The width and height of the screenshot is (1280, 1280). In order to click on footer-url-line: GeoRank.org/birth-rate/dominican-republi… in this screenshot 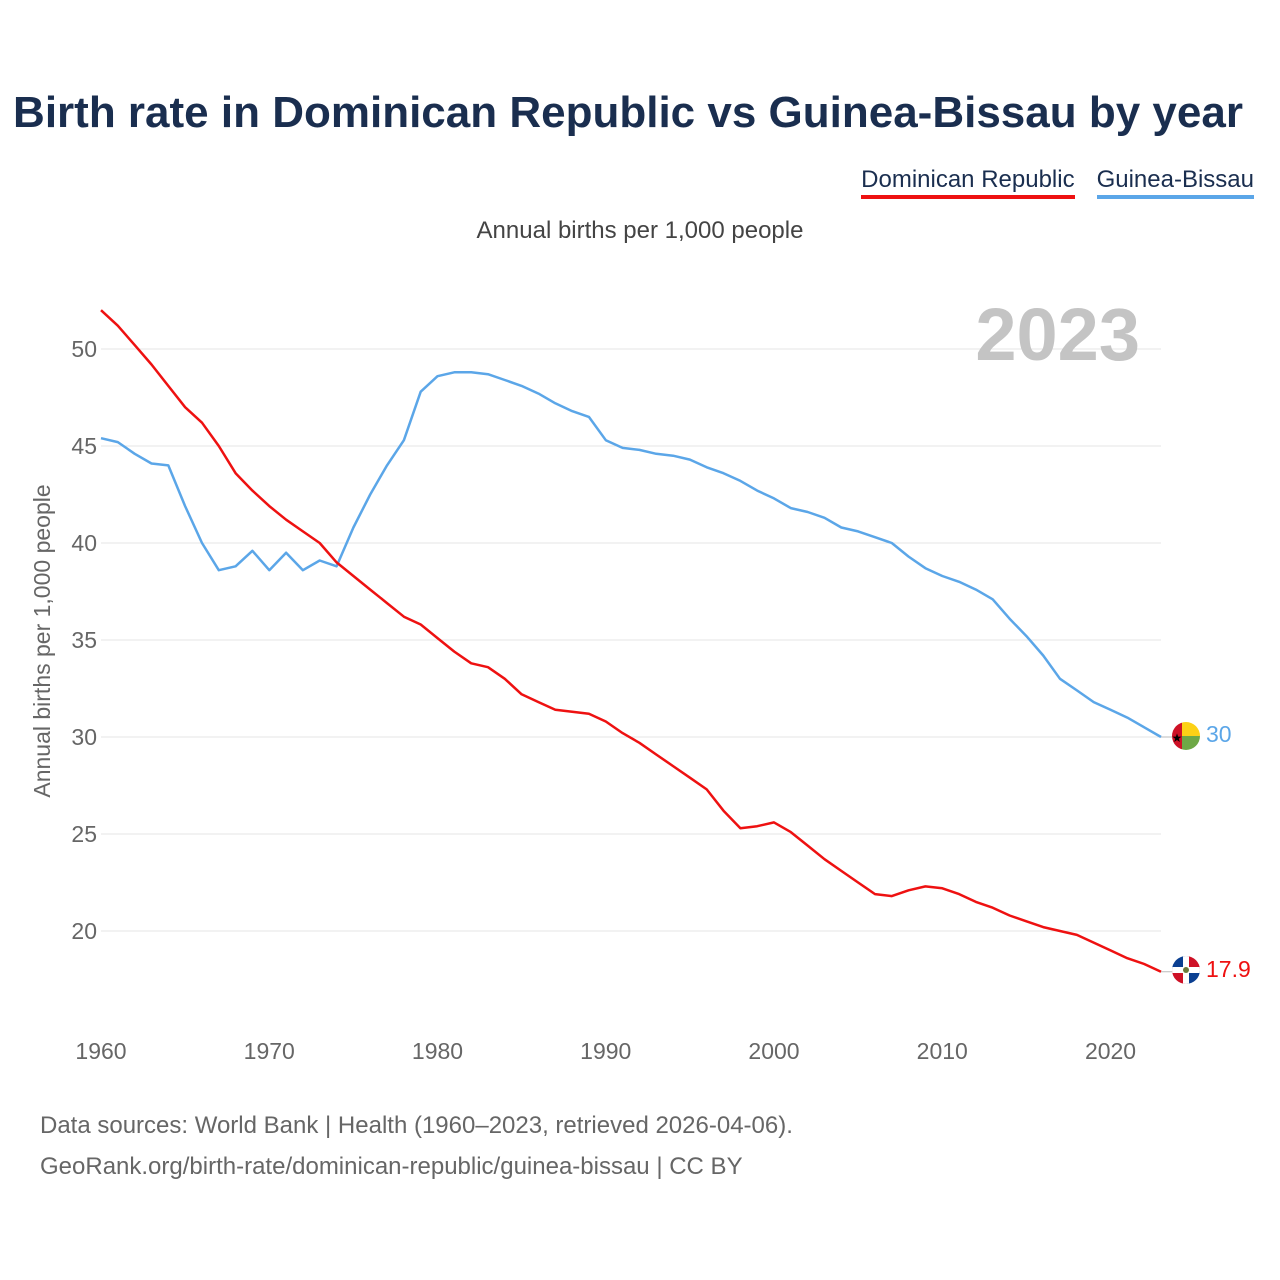, I will do `click(391, 1166)`.